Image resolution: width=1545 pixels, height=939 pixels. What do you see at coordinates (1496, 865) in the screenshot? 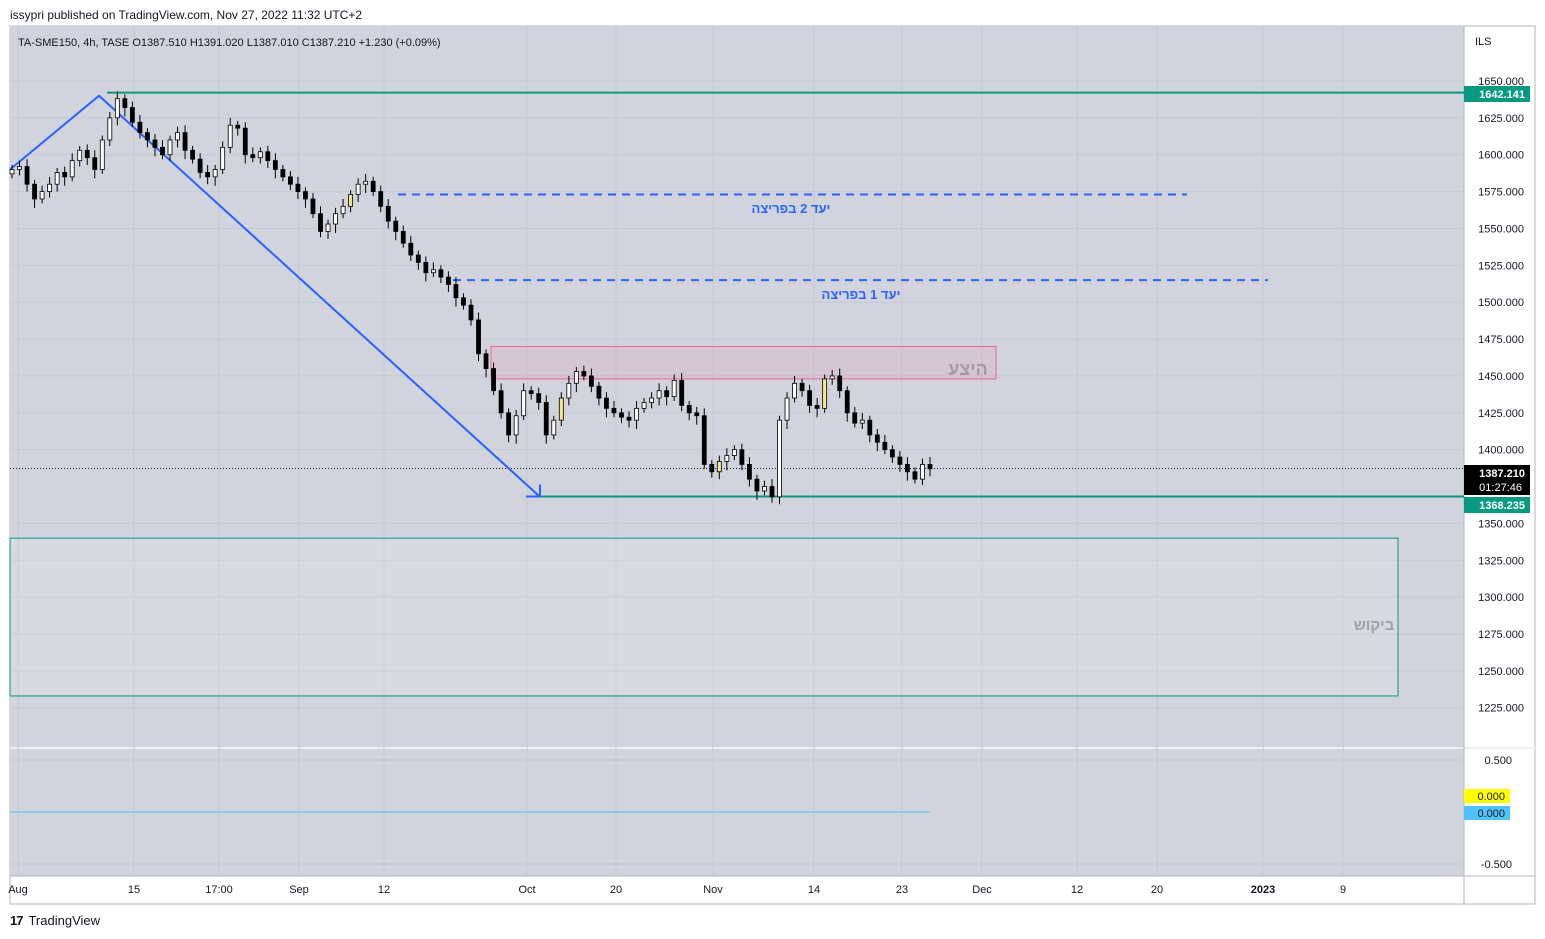
I see `indicator-tick-label: -0.500` at bounding box center [1496, 865].